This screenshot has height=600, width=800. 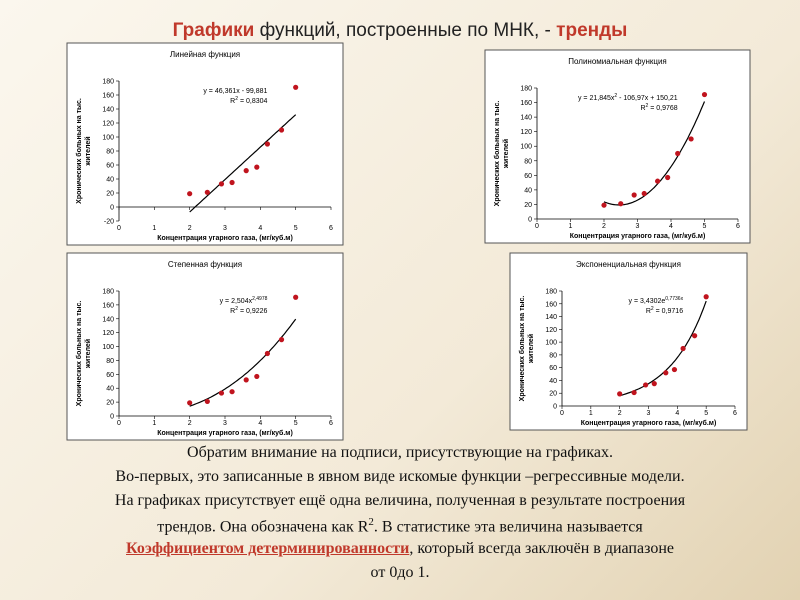 I want to click on annotation-part: - 106,97x + 150,21, so click(x=647, y=98).